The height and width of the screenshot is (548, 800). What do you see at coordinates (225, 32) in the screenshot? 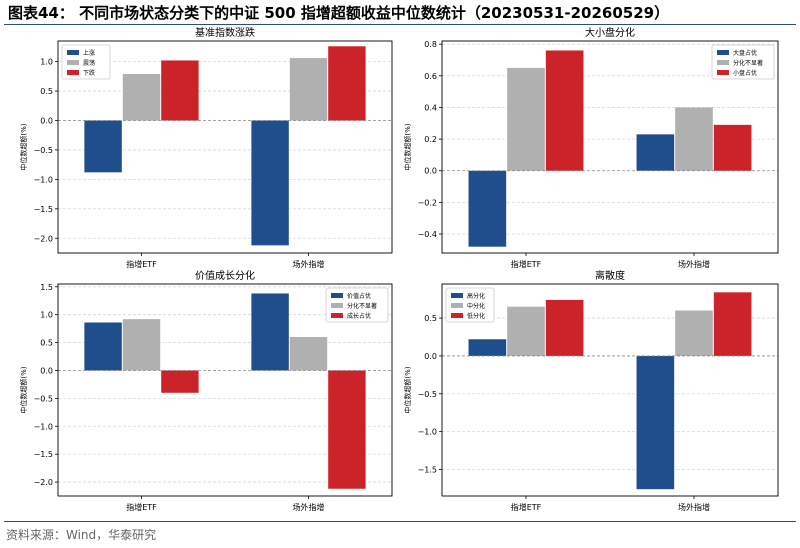
I see `chart-title: 基准指数涨跌` at bounding box center [225, 32].